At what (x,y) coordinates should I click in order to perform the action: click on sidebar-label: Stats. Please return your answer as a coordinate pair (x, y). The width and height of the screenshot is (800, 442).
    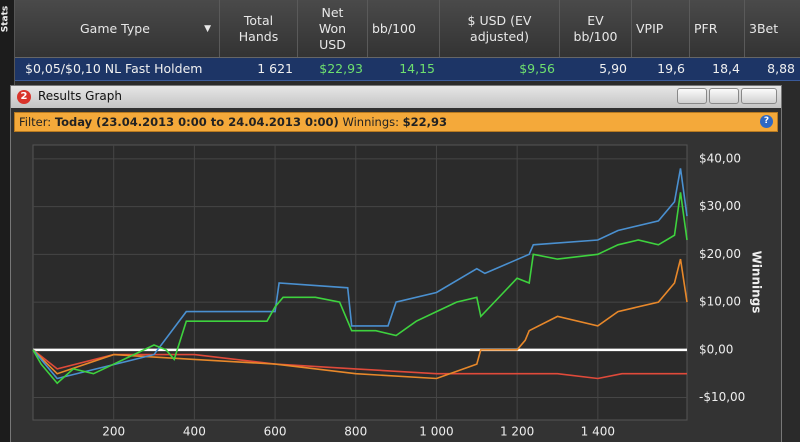
    Looking at the image, I should click on (5, 19).